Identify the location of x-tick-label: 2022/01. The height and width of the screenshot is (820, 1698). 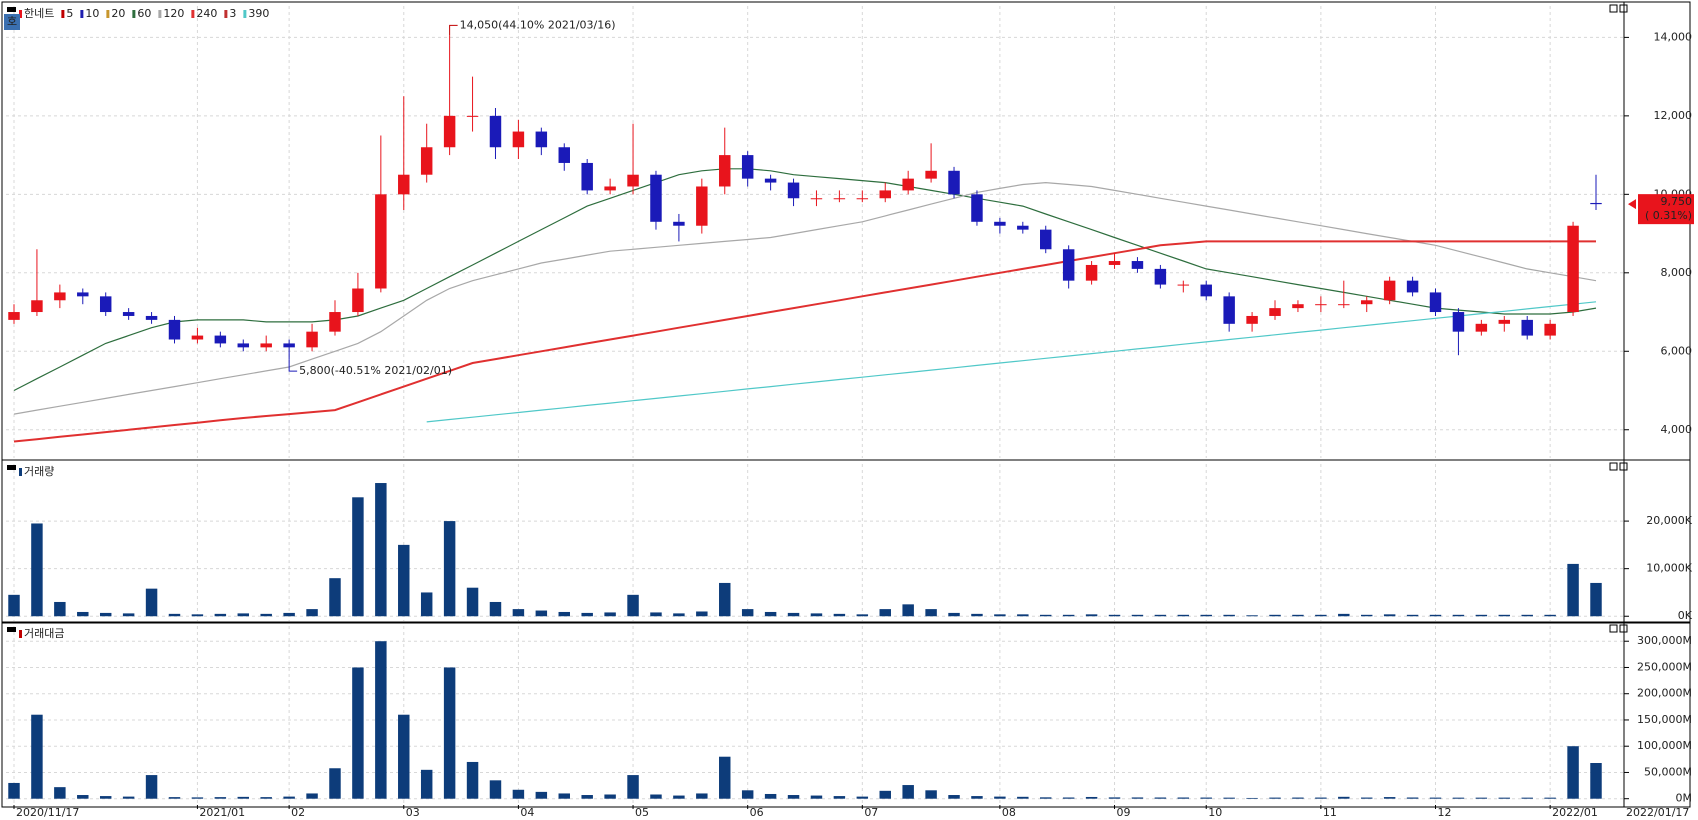
(1575, 812).